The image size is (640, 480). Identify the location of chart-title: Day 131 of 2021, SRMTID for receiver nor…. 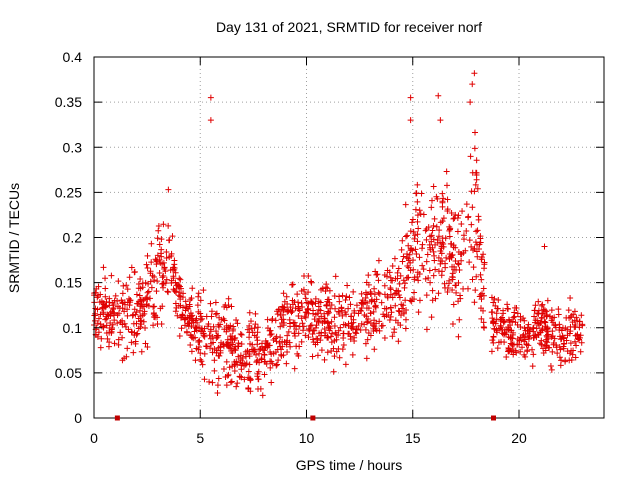
(349, 27).